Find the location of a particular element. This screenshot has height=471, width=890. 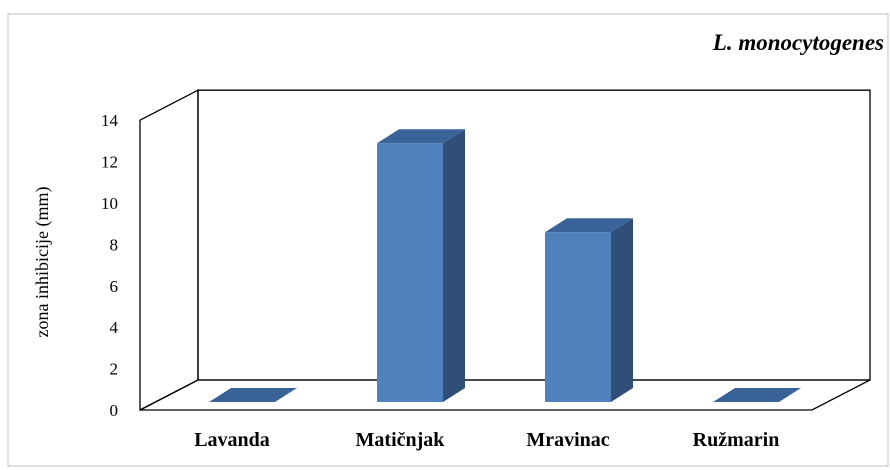

plot-side-wall is located at coordinates (169, 250).